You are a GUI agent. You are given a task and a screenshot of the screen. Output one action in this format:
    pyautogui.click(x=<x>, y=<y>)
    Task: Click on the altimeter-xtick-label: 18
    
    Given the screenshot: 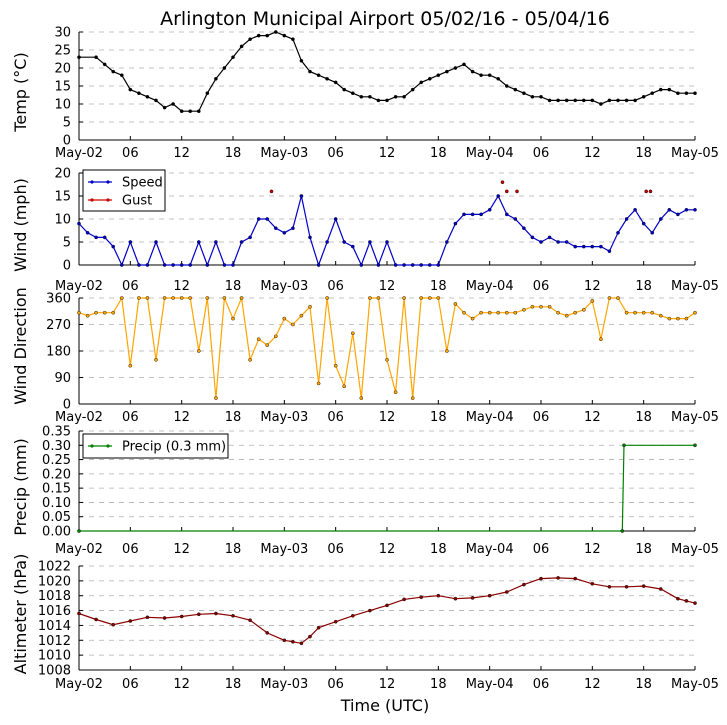 What is the action you would take?
    pyautogui.click(x=643, y=684)
    